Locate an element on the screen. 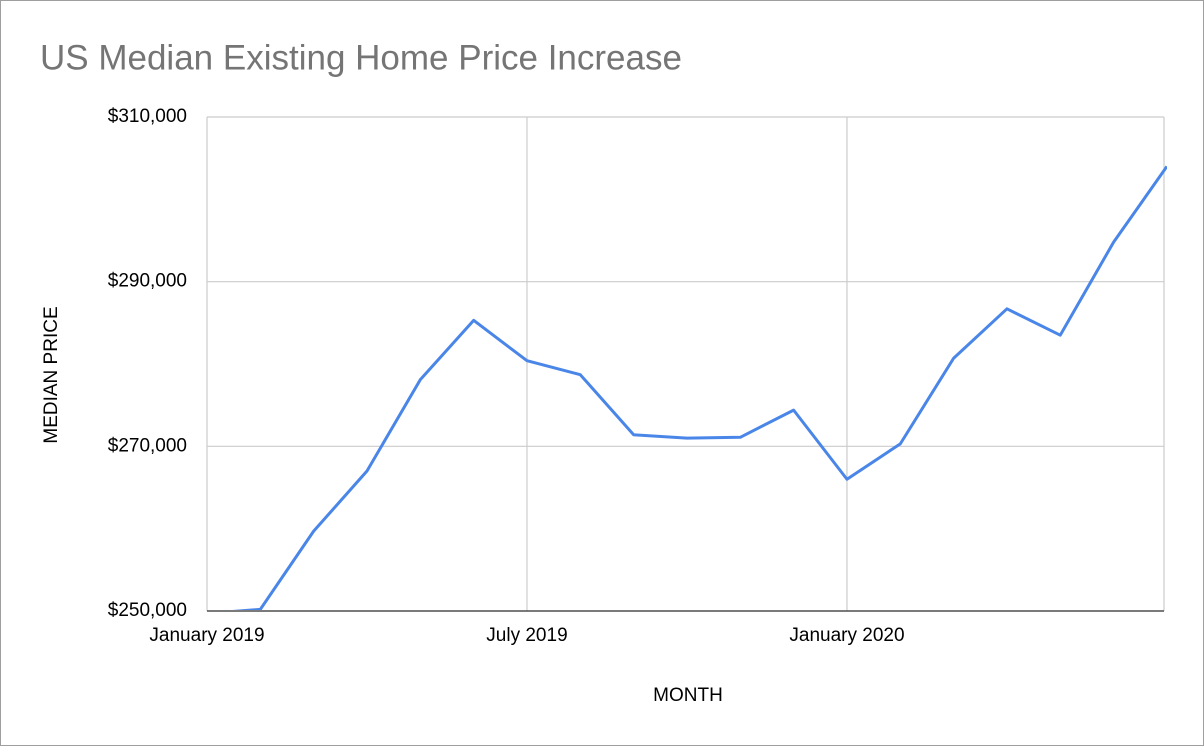 Image resolution: width=1204 pixels, height=746 pixels. x-tick-label: January 2019 is located at coordinates (206, 635).